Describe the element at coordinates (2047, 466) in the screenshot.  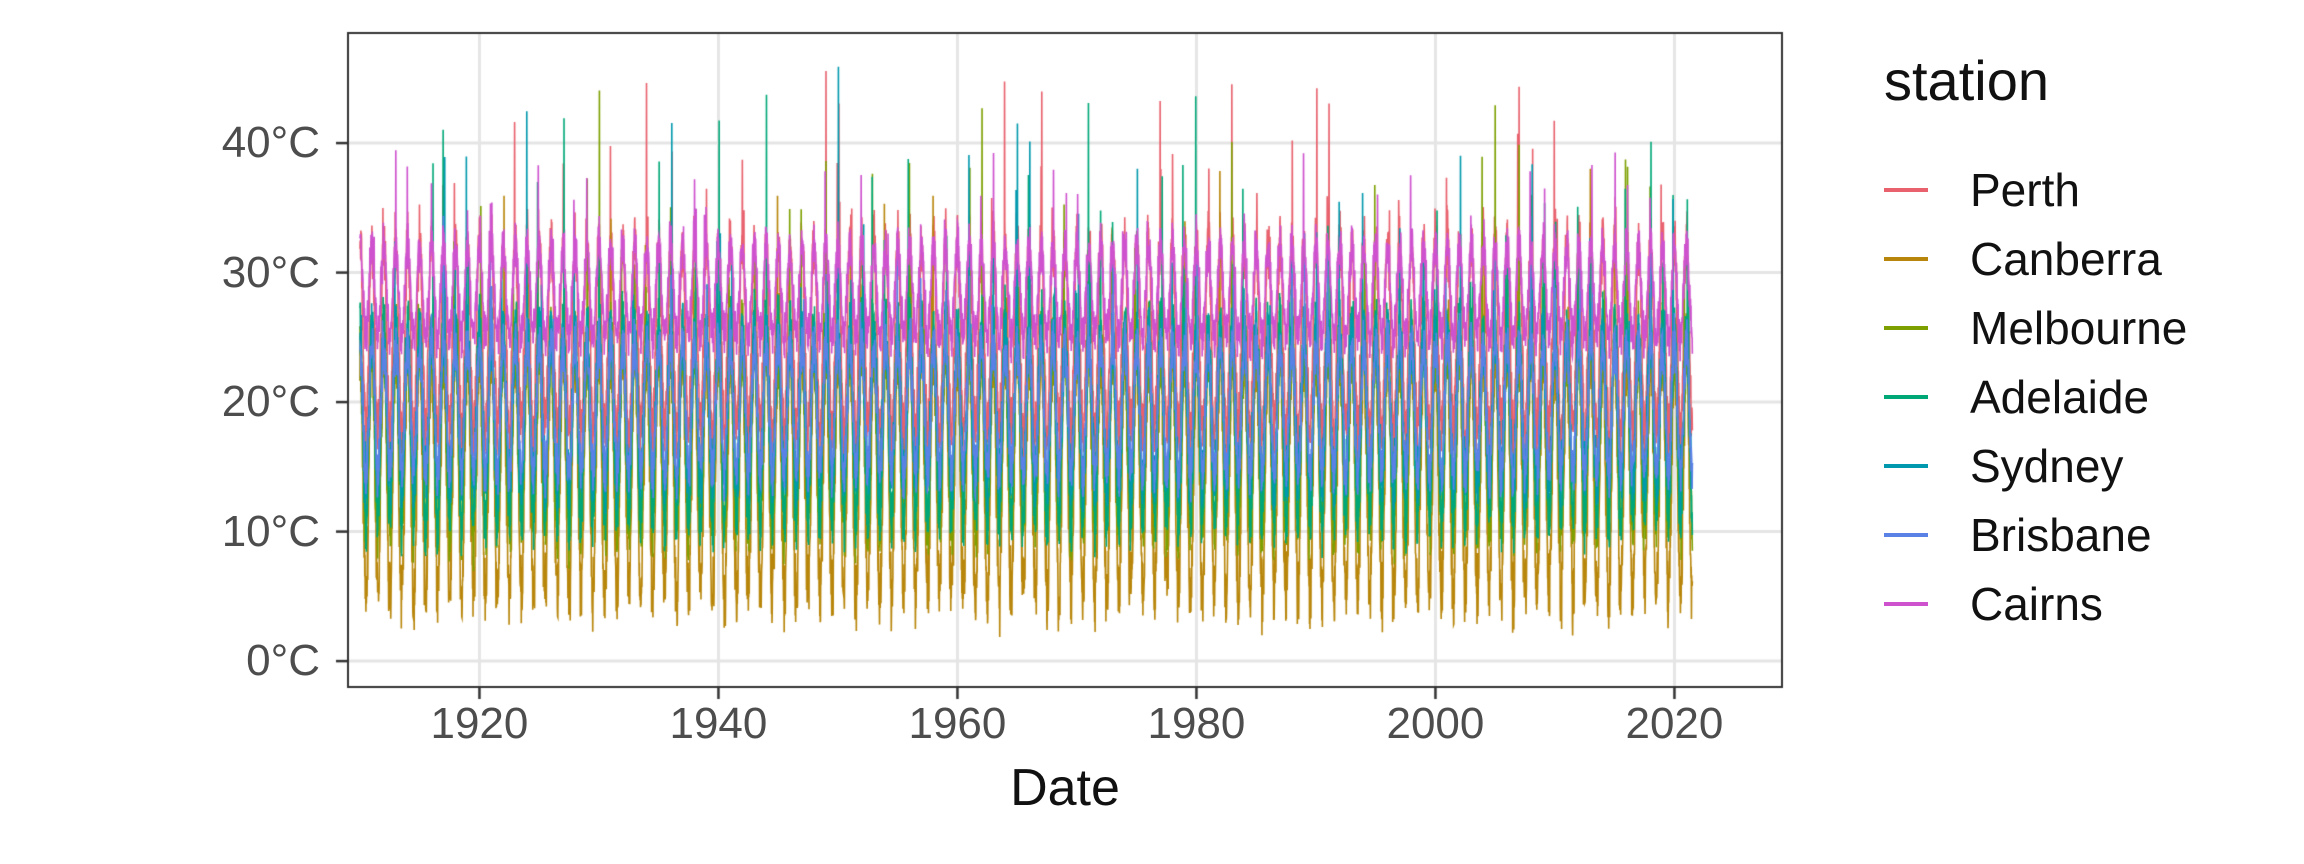
I see `legend-label: Sydney` at that location.